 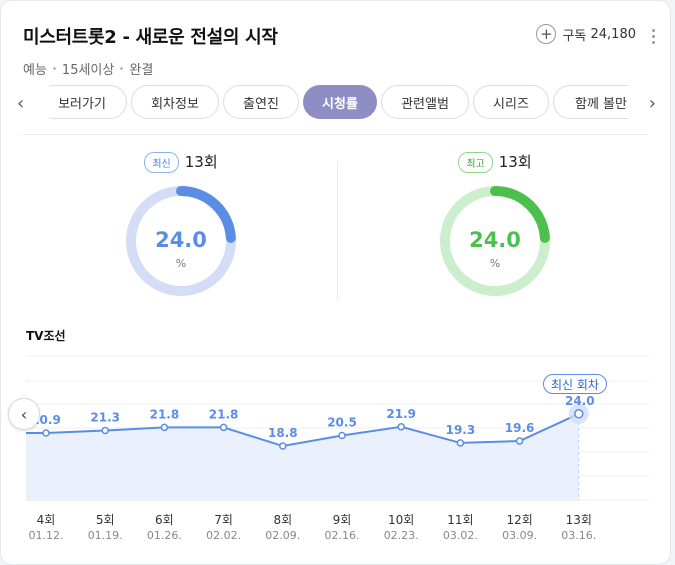 What do you see at coordinates (511, 102) in the screenshot?
I see `tab-series: 시리즈` at bounding box center [511, 102].